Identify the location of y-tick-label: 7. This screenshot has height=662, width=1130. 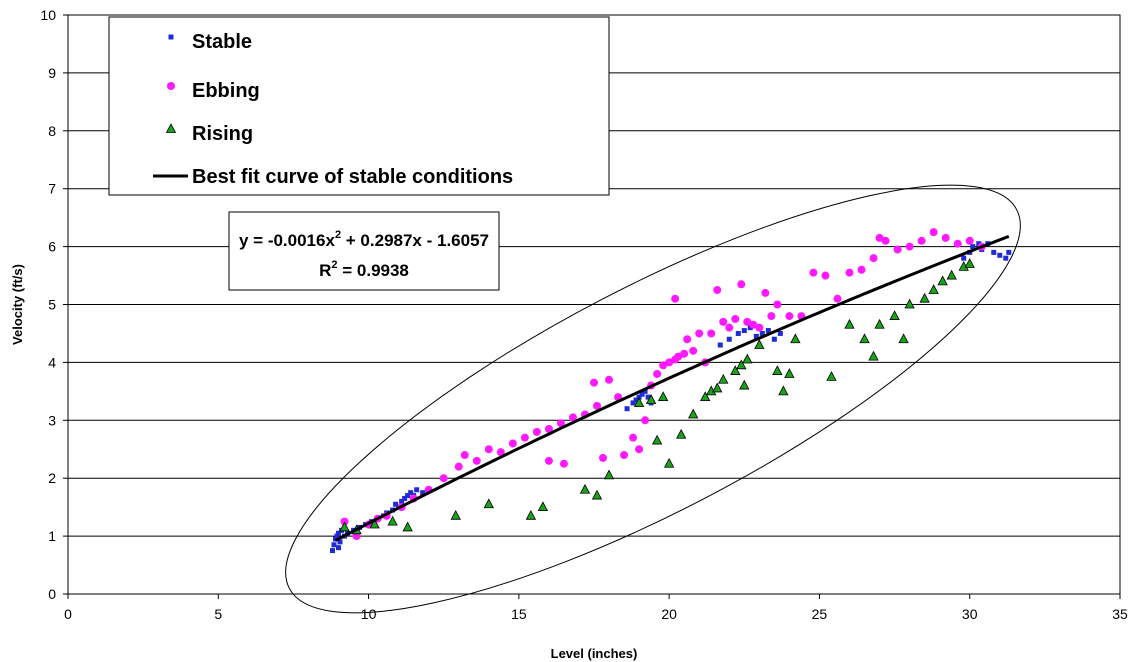
(52, 189).